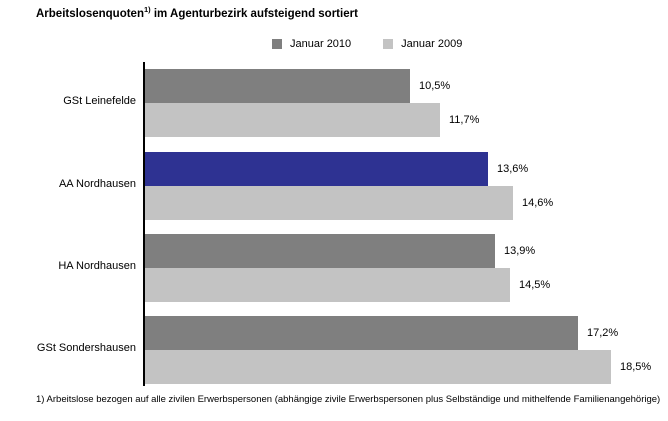 The height and width of the screenshot is (421, 668). Describe the element at coordinates (99, 101) in the screenshot. I see `category-label: GSt Leinefelde` at that location.